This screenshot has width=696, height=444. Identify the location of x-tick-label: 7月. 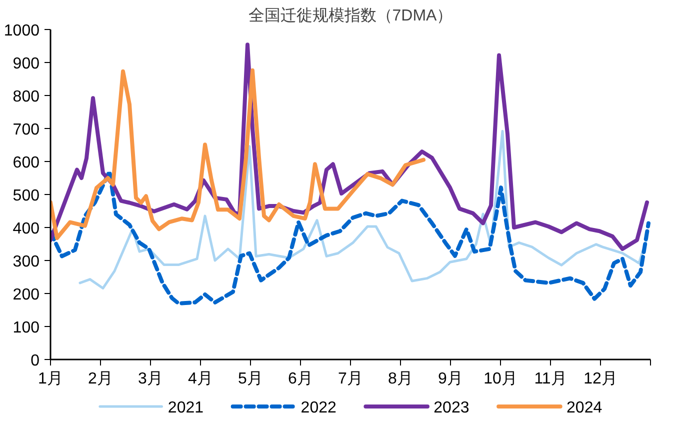
(350, 379).